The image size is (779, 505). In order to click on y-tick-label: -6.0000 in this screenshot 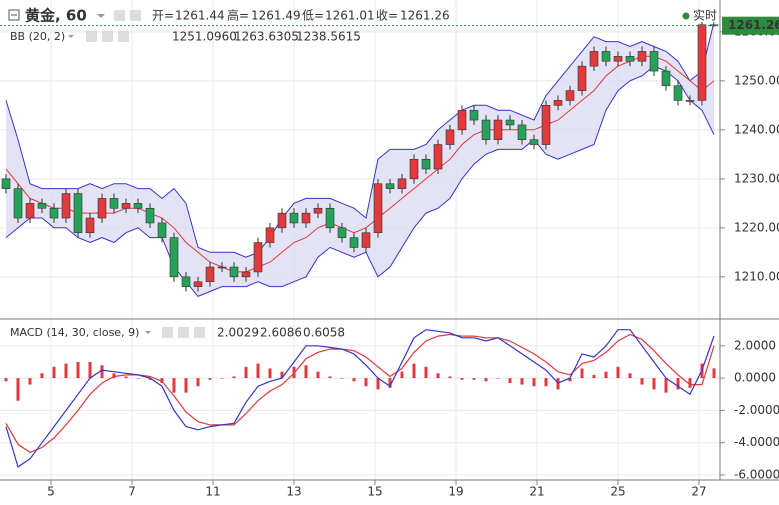, I will do `click(756, 474)`.